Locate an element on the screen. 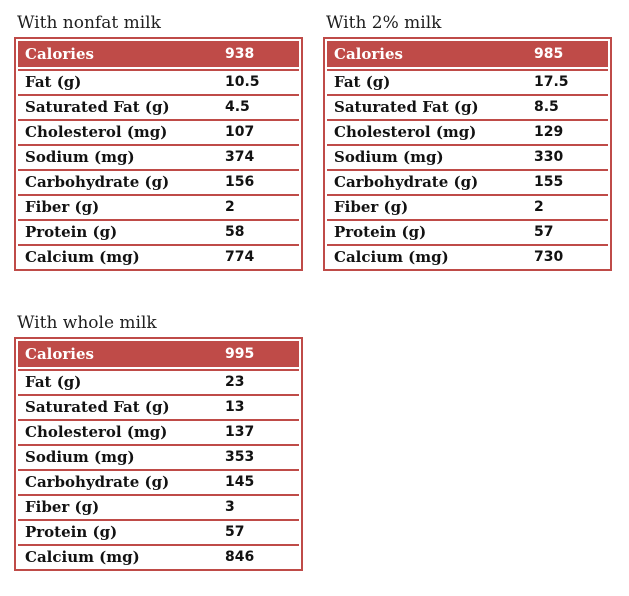 The image size is (629, 596). table-row: Protein (g) 58 is located at coordinates (158, 230).